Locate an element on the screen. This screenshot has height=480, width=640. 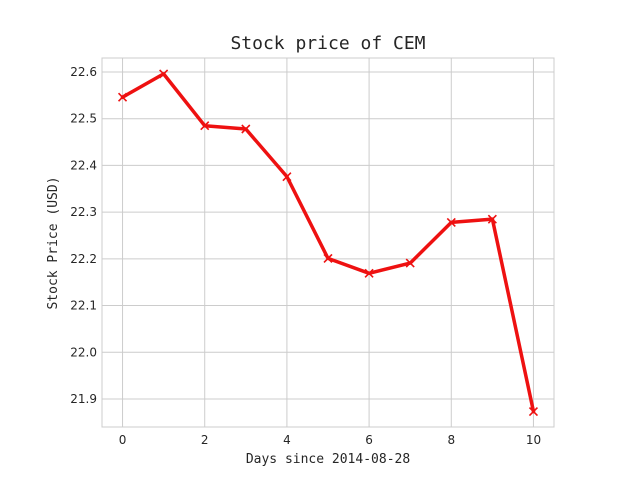
chart-title: Stock price of CEM is located at coordinates (327, 43).